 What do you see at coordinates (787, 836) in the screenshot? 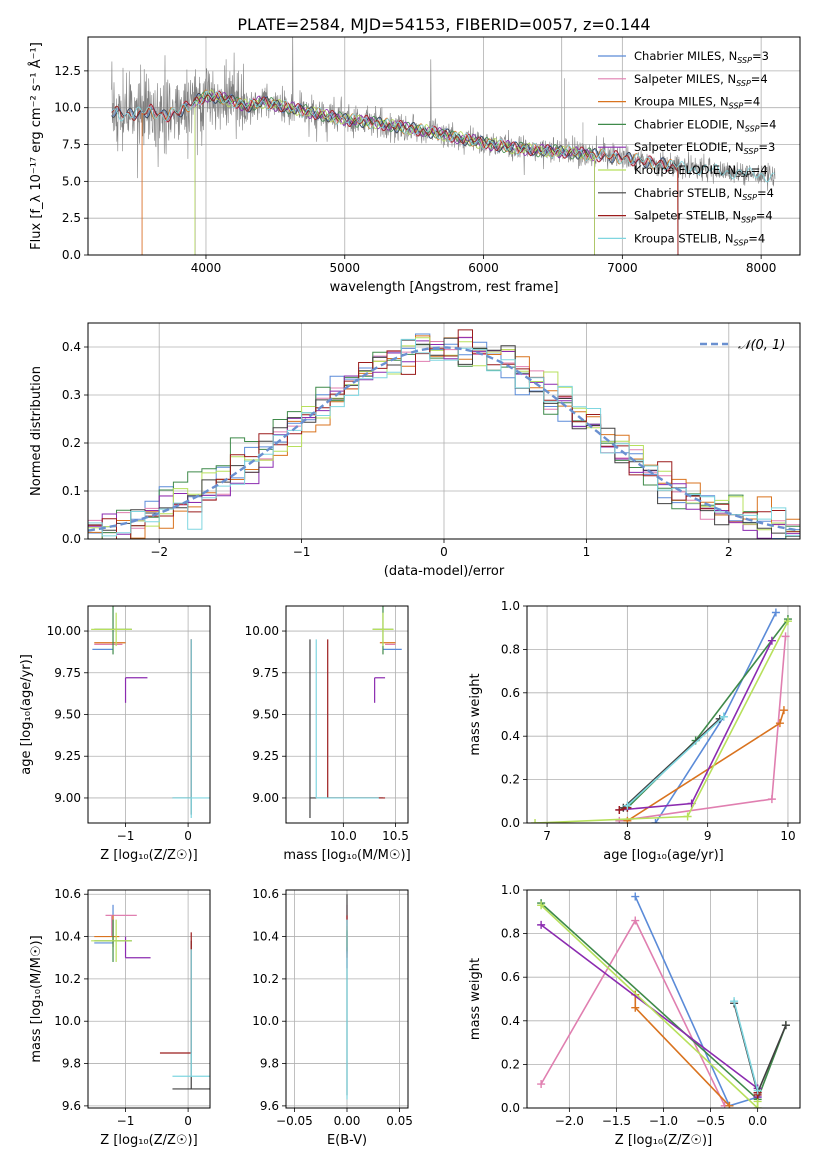
I see `x-tick-label: 10` at bounding box center [787, 836].